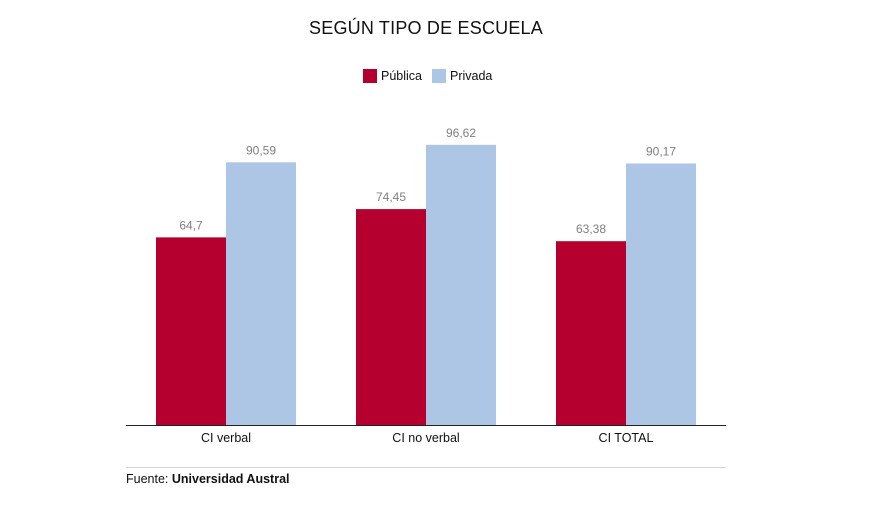 The height and width of the screenshot is (529, 873). What do you see at coordinates (391, 197) in the screenshot?
I see `data-label-publica-1: 74,45` at bounding box center [391, 197].